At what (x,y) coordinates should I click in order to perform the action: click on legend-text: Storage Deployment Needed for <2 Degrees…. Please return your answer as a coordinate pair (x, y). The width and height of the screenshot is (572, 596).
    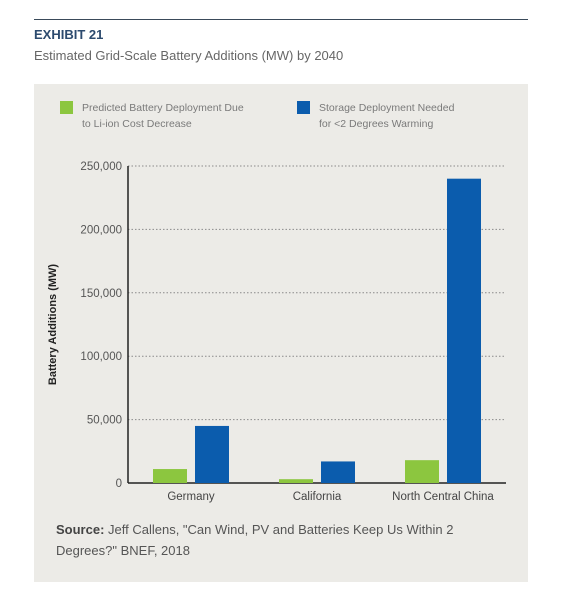
    Looking at the image, I should click on (386, 116).